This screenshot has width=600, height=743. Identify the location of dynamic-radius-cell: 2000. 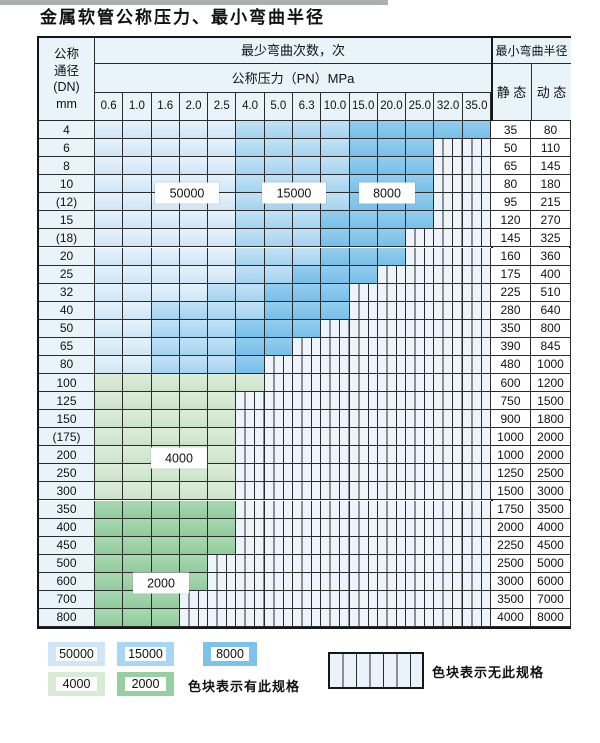
(551, 437).